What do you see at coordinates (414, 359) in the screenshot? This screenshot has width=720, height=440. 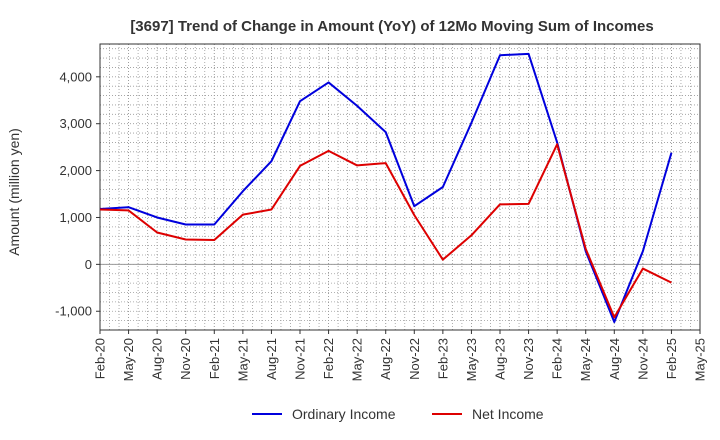 I see `x-tick-label: Nov-22` at bounding box center [414, 359].